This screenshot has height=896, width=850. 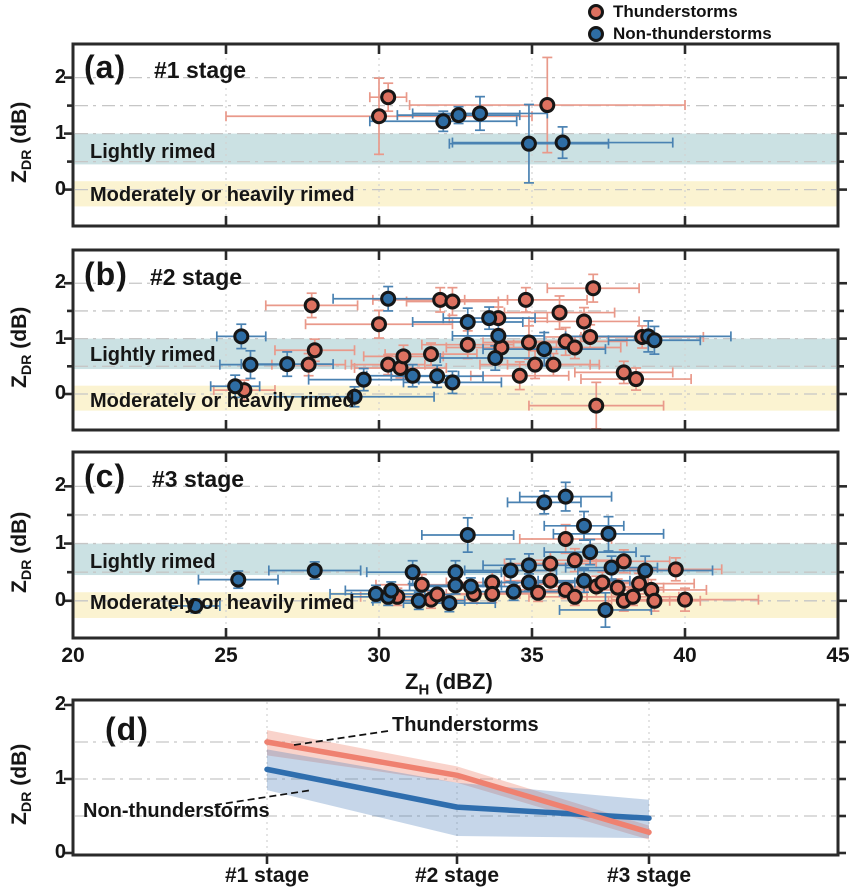 What do you see at coordinates (263, 797) in the screenshot?
I see `non-thunderstorms-leader-line` at bounding box center [263, 797].